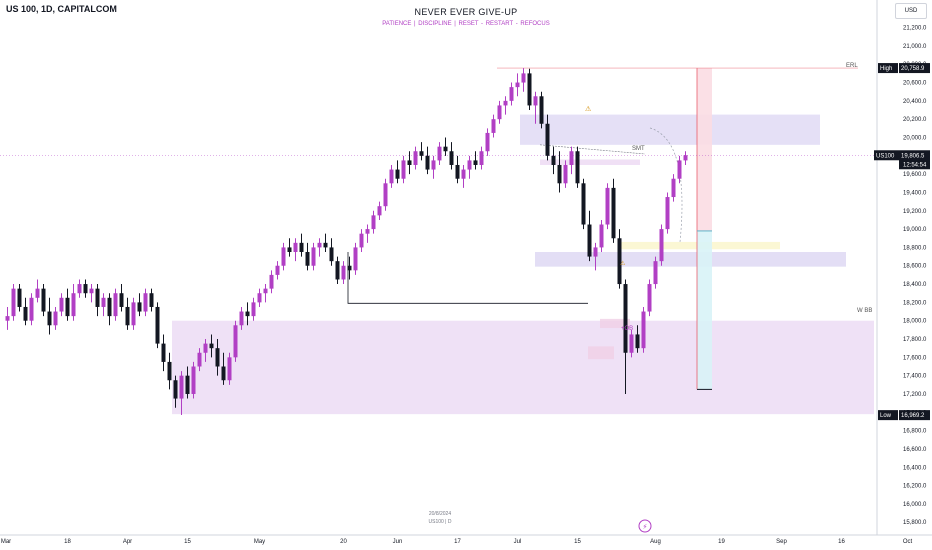 Image resolution: width=932 pixels, height=550 pixels. What do you see at coordinates (601, 353) in the screenshot?
I see `ob-zone-lower` at bounding box center [601, 353].